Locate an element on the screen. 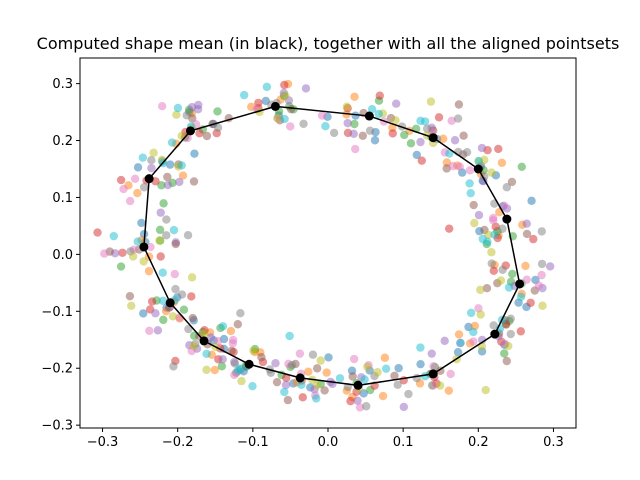  y-tick-label: 0.2 is located at coordinates (62, 141).